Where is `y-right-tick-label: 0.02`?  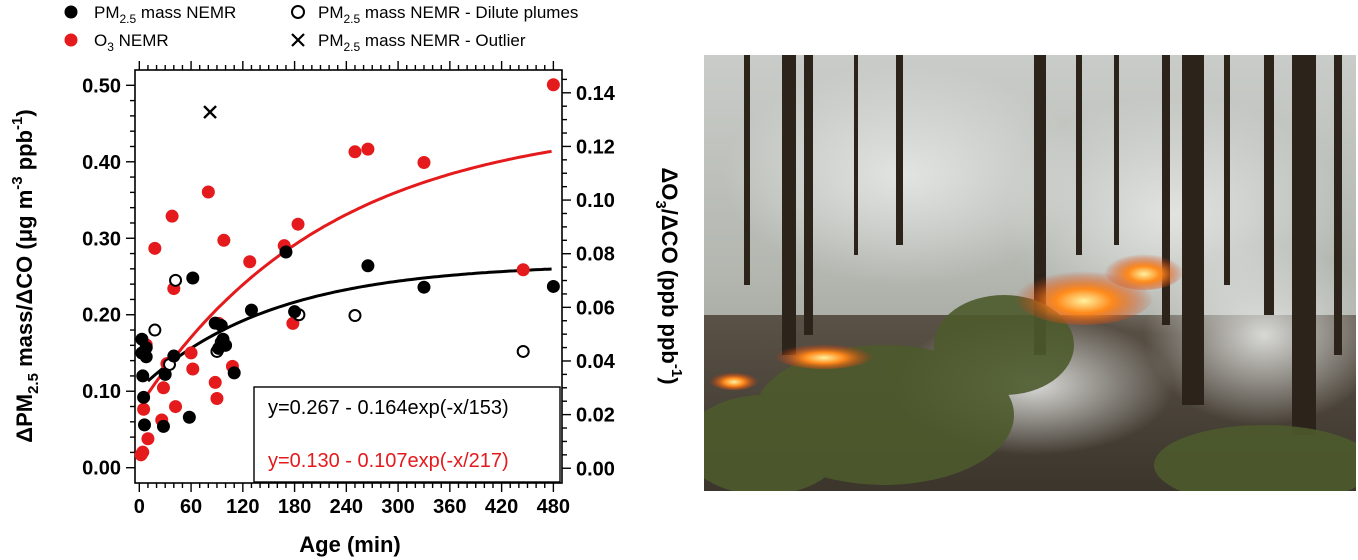
y-right-tick-label: 0.02 is located at coordinates (595, 416).